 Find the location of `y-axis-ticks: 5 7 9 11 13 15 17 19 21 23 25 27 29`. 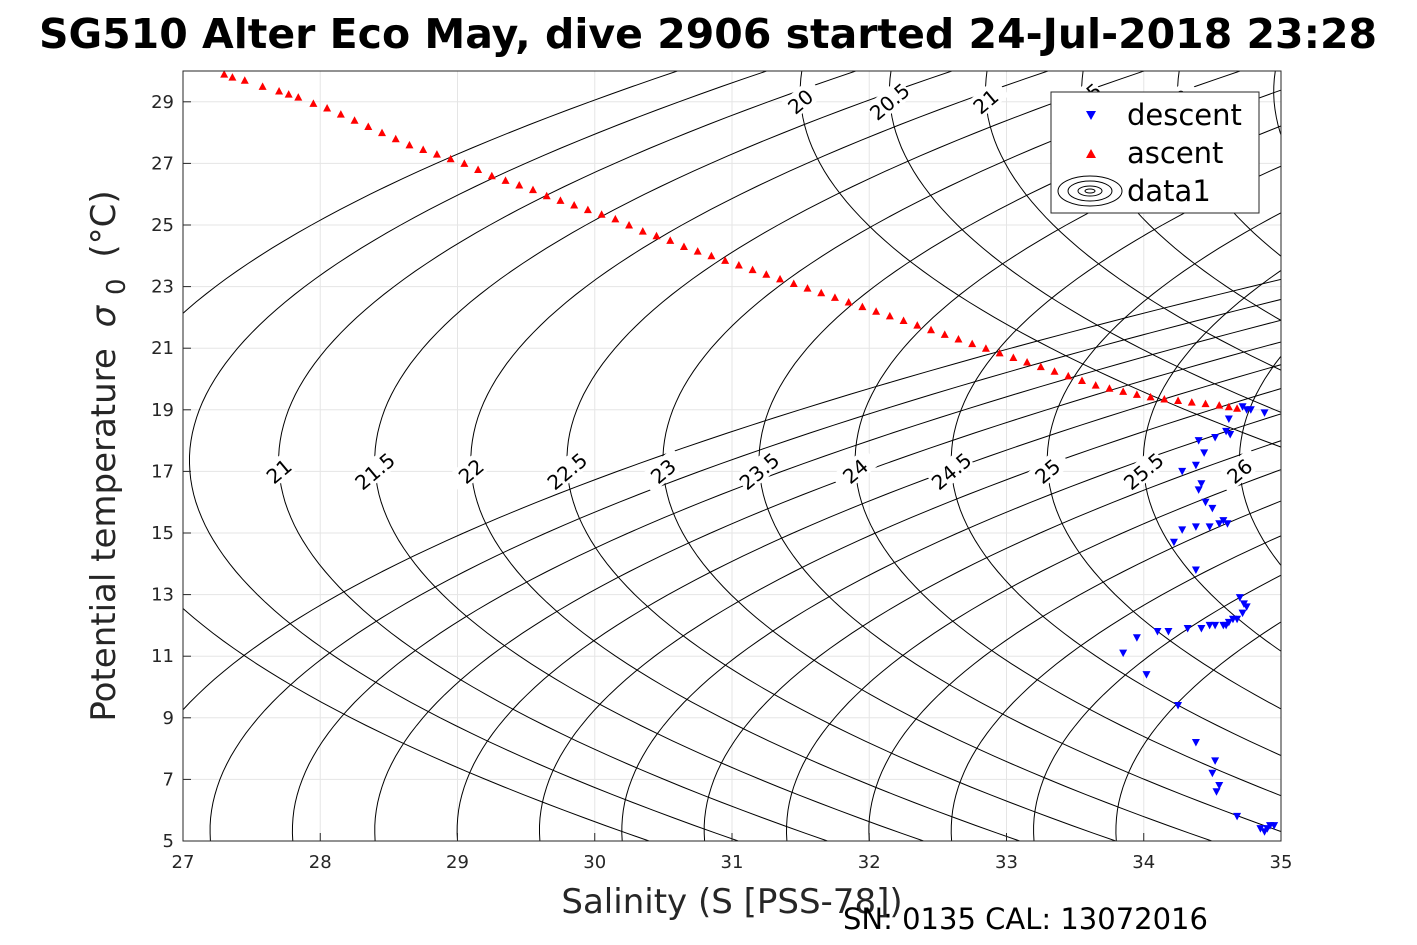

y-axis-ticks: 5 7 9 11 13 15 17 19 21 23 25 27 29 is located at coordinates (171, 472).